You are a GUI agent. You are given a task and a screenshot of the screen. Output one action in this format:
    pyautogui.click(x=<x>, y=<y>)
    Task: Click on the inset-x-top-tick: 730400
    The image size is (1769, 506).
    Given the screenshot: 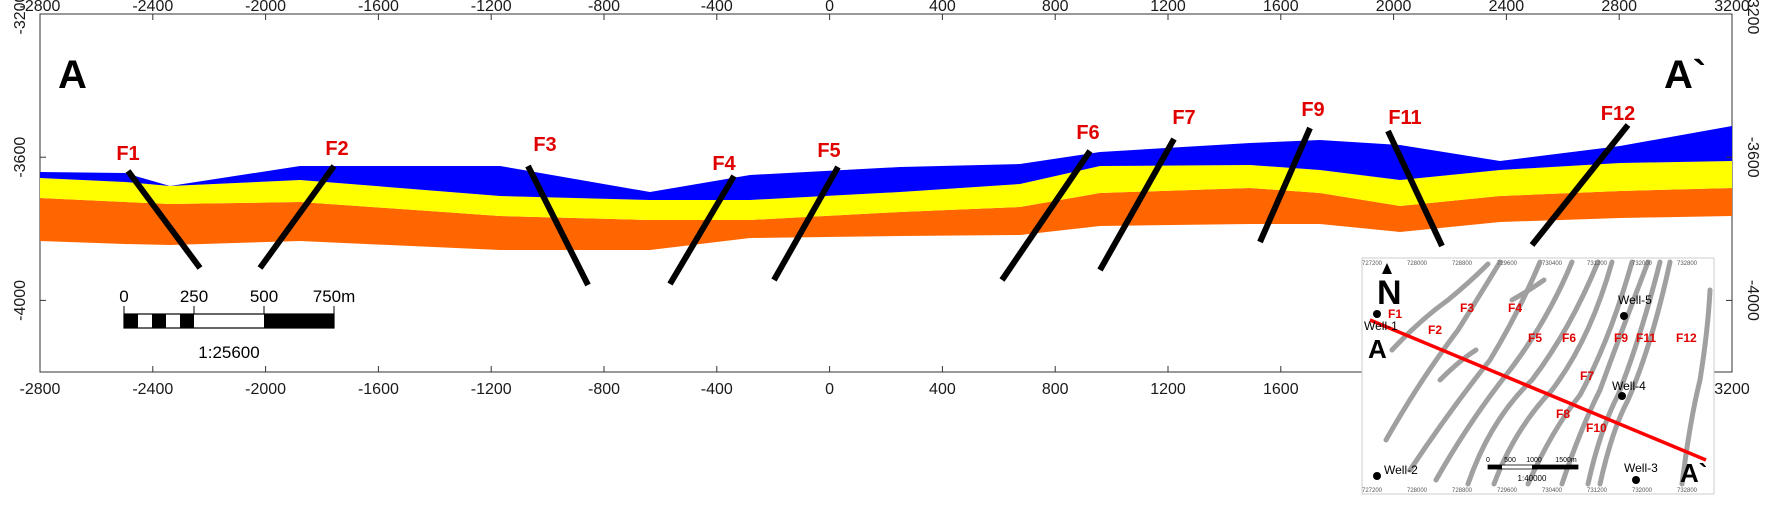 What is the action you would take?
    pyautogui.click(x=1552, y=264)
    